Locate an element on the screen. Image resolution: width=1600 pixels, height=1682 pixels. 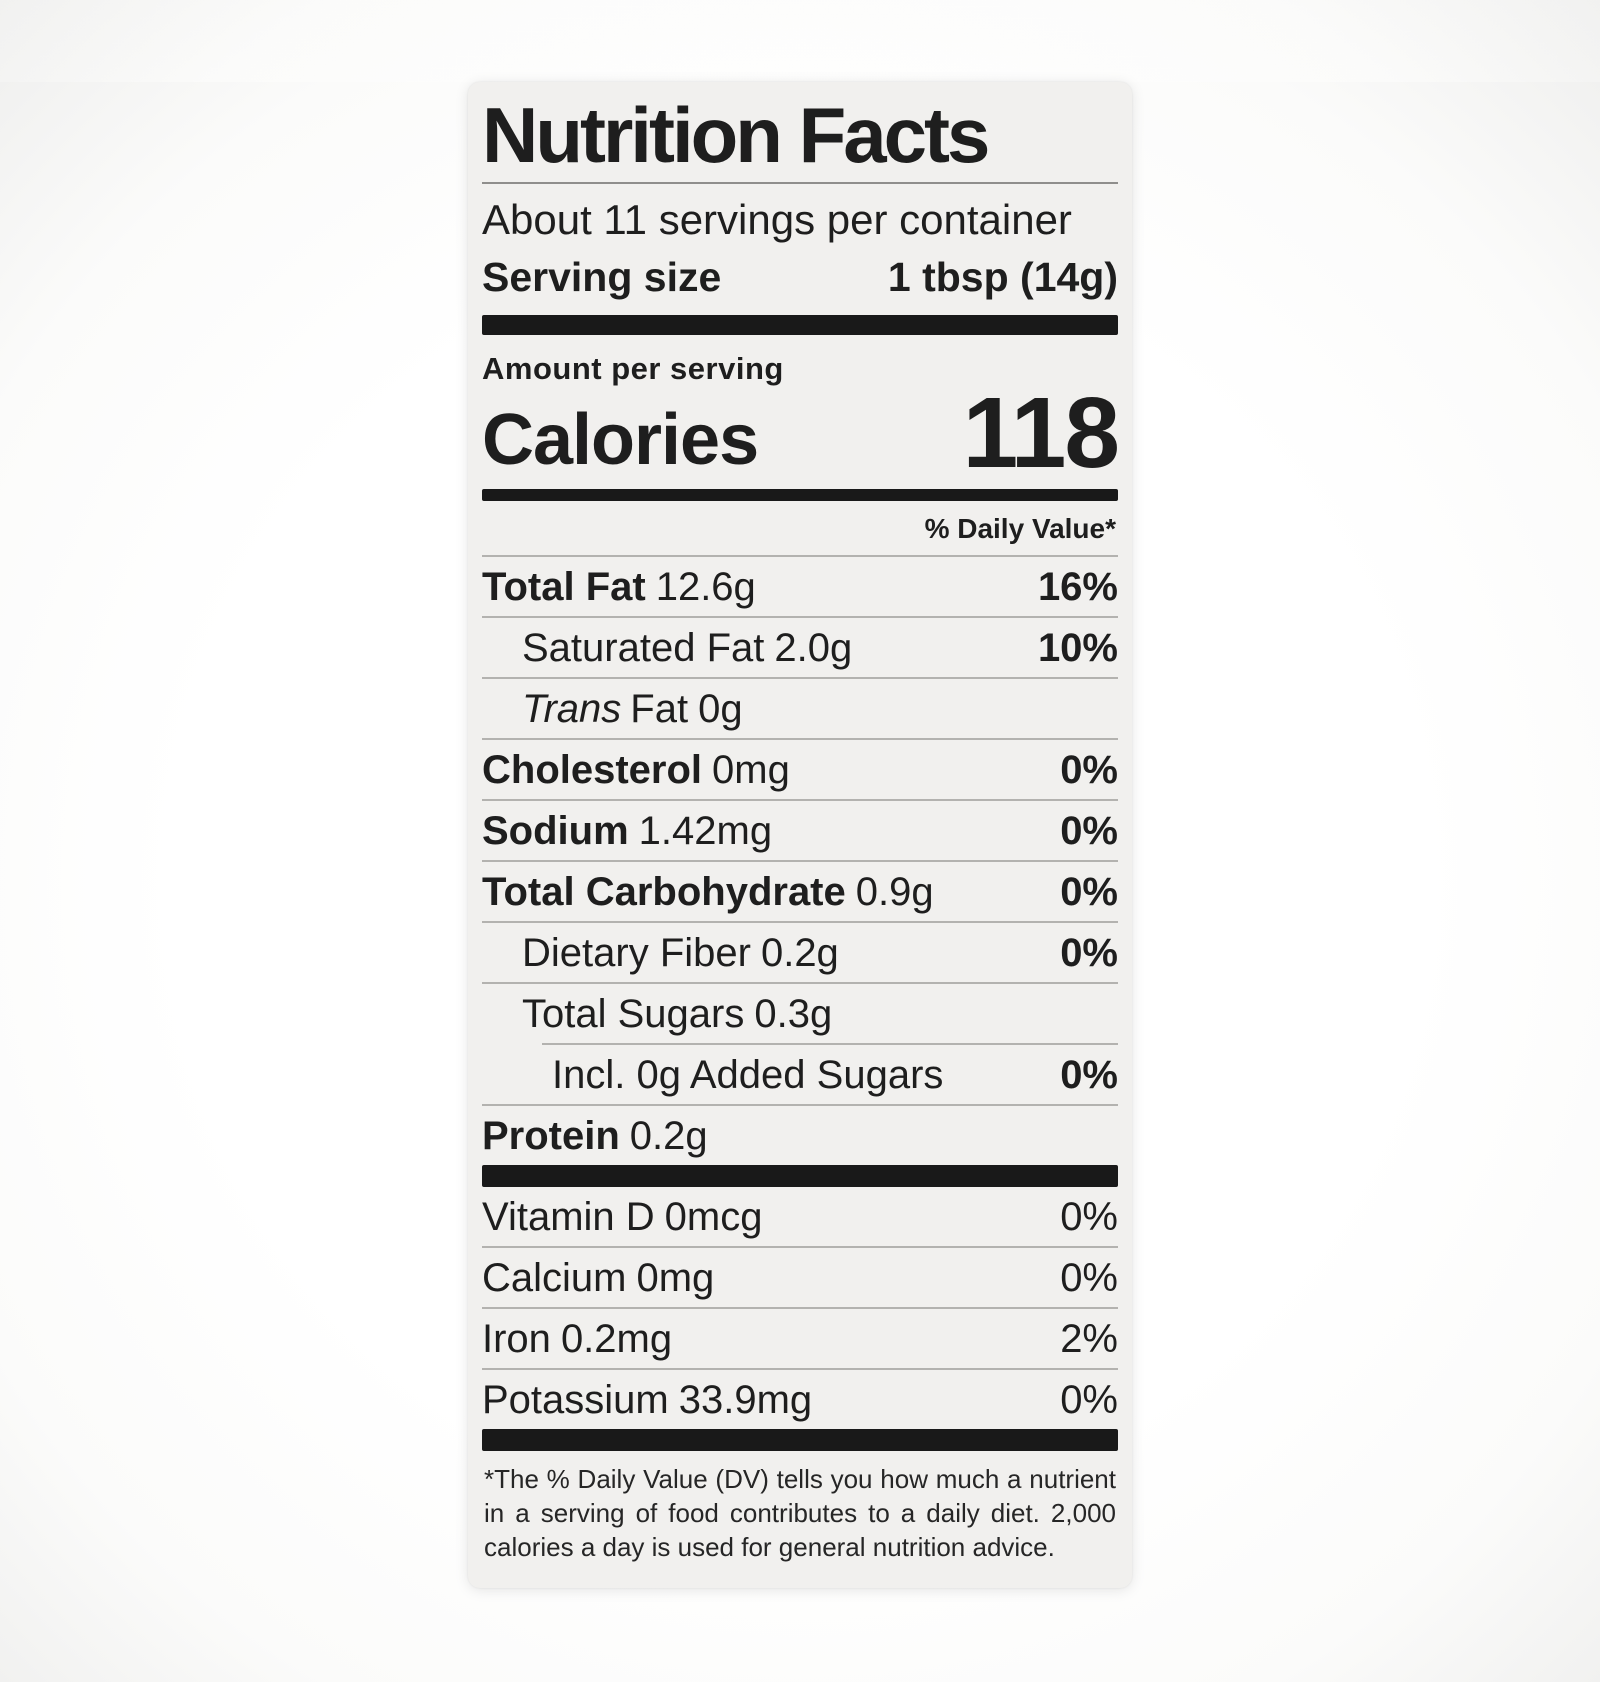
nutrient-row: Sodium 1.42mg 0% is located at coordinates (800, 830).